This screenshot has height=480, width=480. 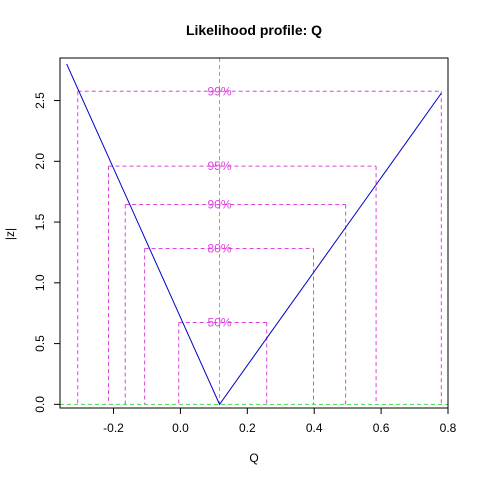 What do you see at coordinates (220, 91) in the screenshot?
I see `level-label-99pct: 99%` at bounding box center [220, 91].